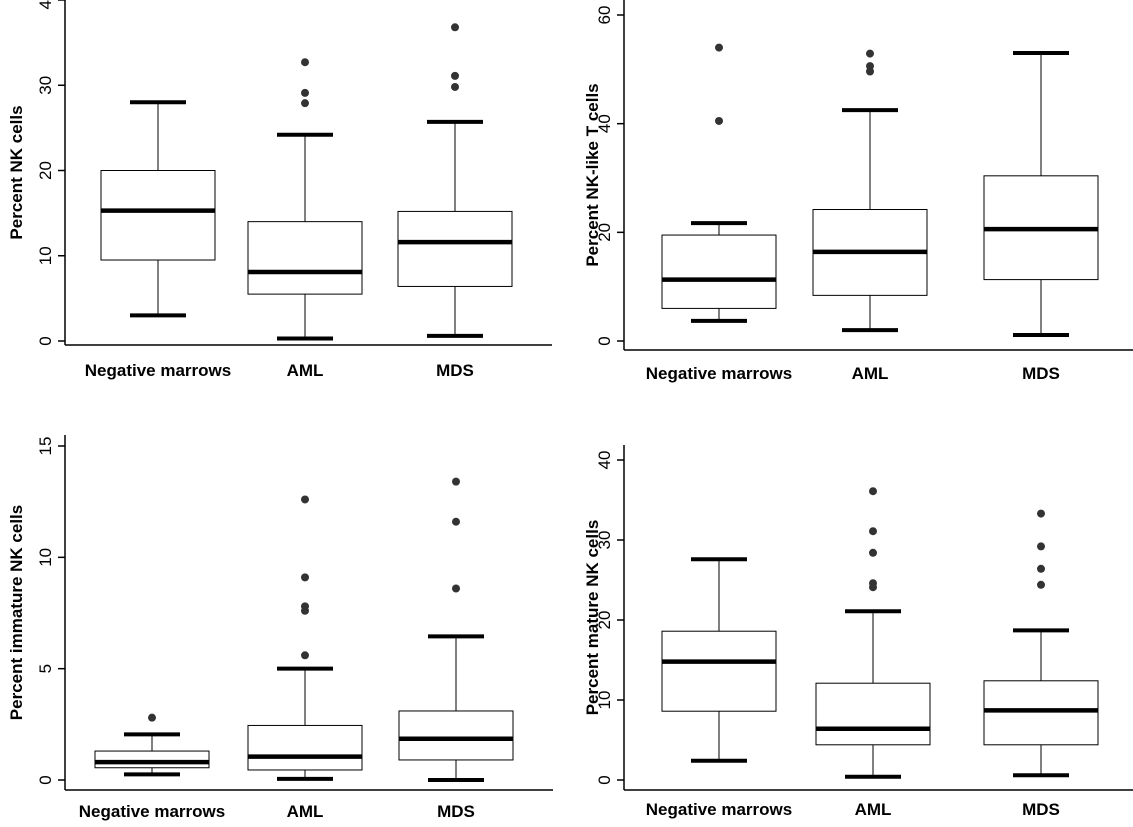 This screenshot has height=827, width=1133. What do you see at coordinates (16, 172) in the screenshot?
I see `y-axis-title: Percent NK cells` at bounding box center [16, 172].